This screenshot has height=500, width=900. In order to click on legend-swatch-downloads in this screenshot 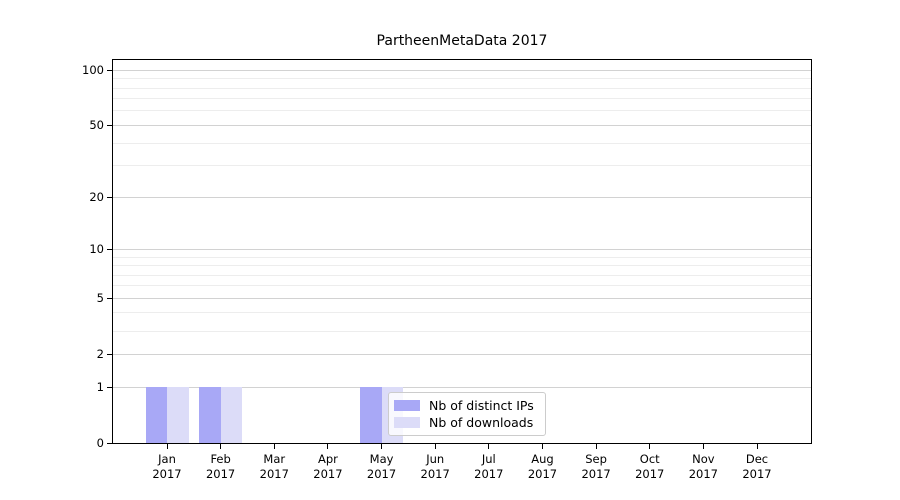, I will do `click(407, 422)`.